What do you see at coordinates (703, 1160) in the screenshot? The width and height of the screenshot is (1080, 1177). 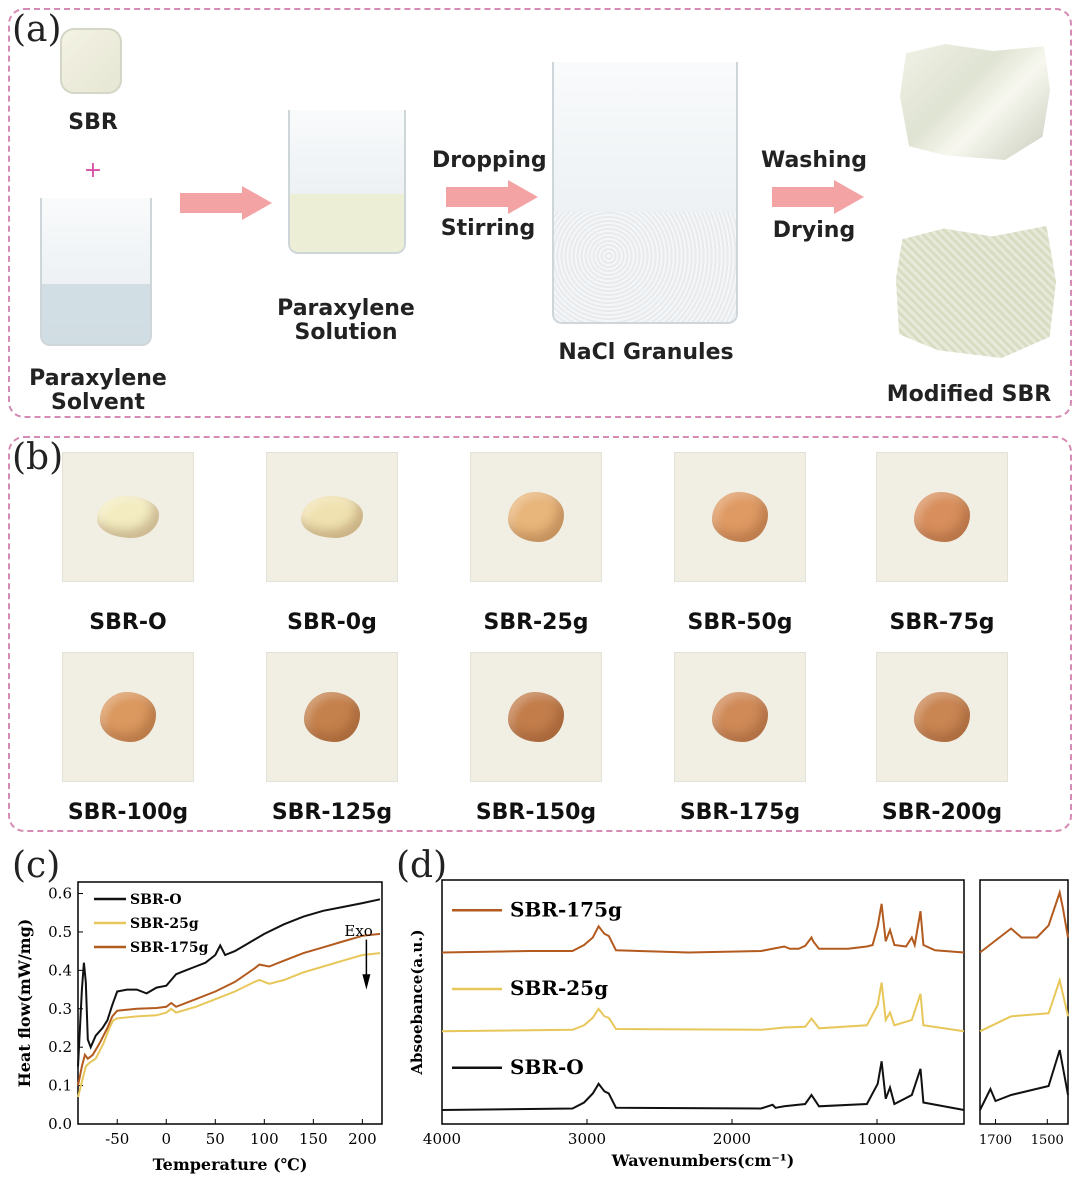 I see `x-axis-label: Wavenumbers(cm⁻¹)` at bounding box center [703, 1160].